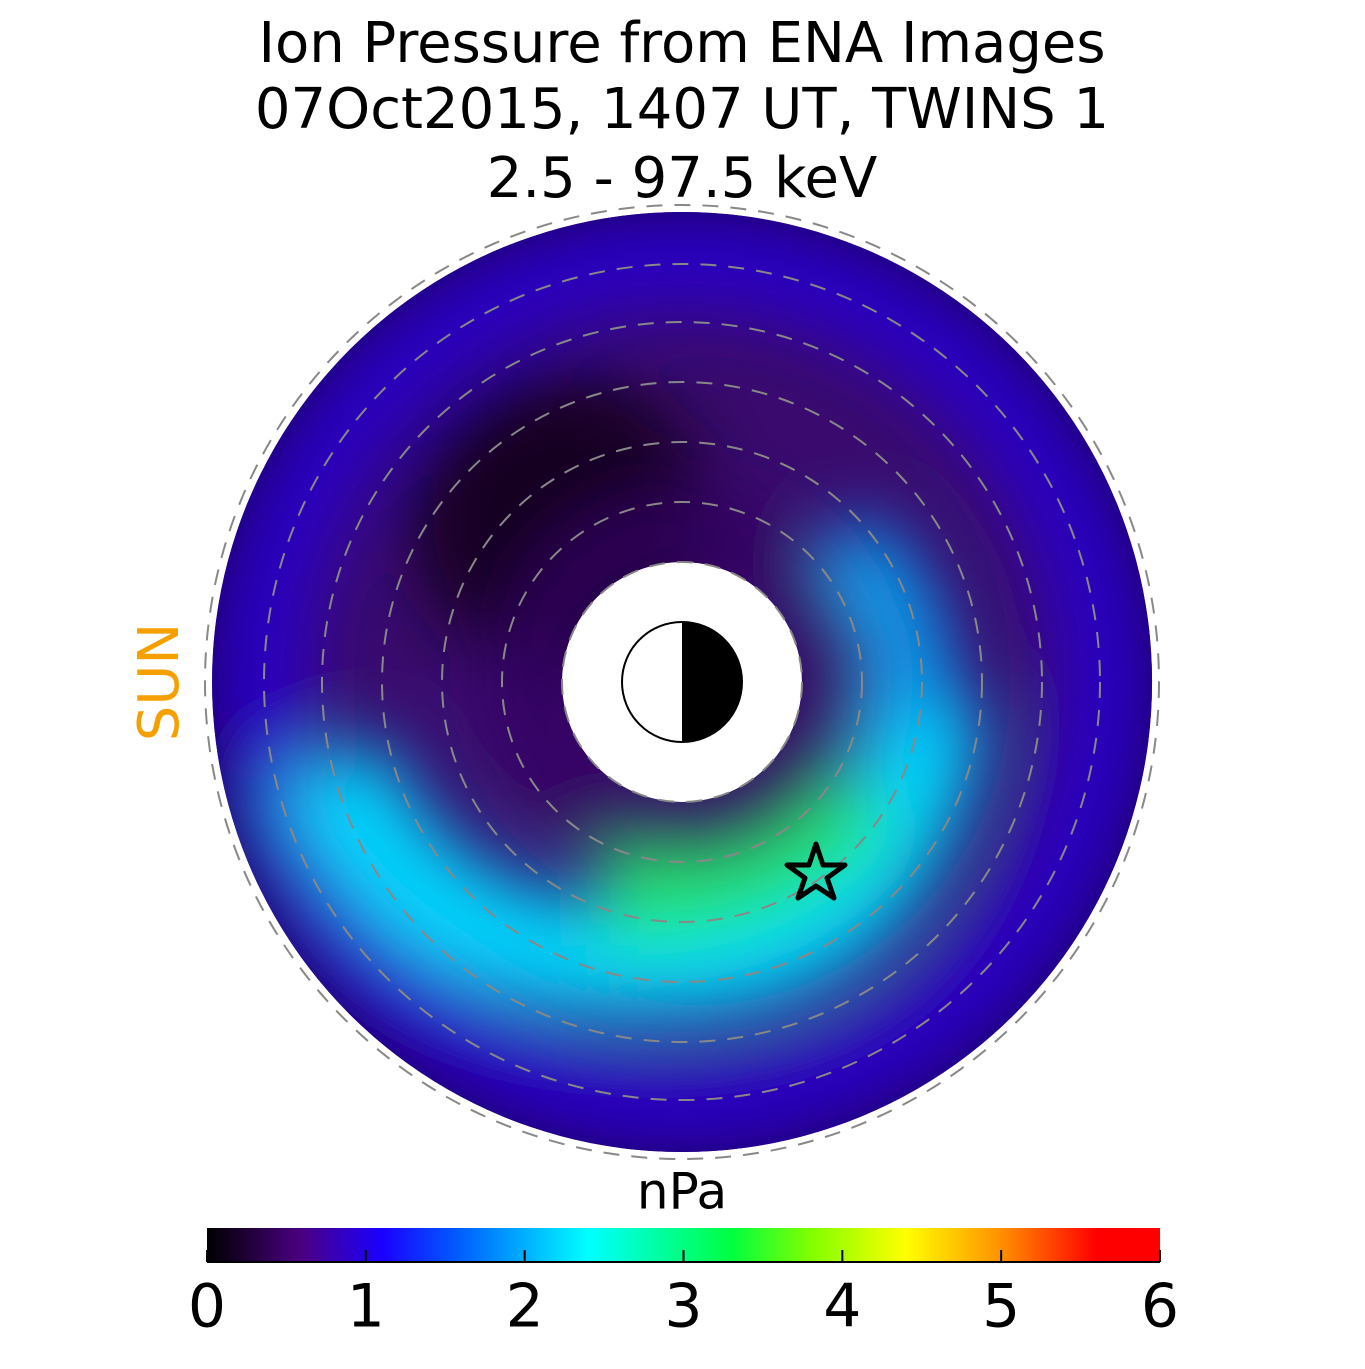 The width and height of the screenshot is (1365, 1369). I want to click on tick-label: 3, so click(683, 1307).